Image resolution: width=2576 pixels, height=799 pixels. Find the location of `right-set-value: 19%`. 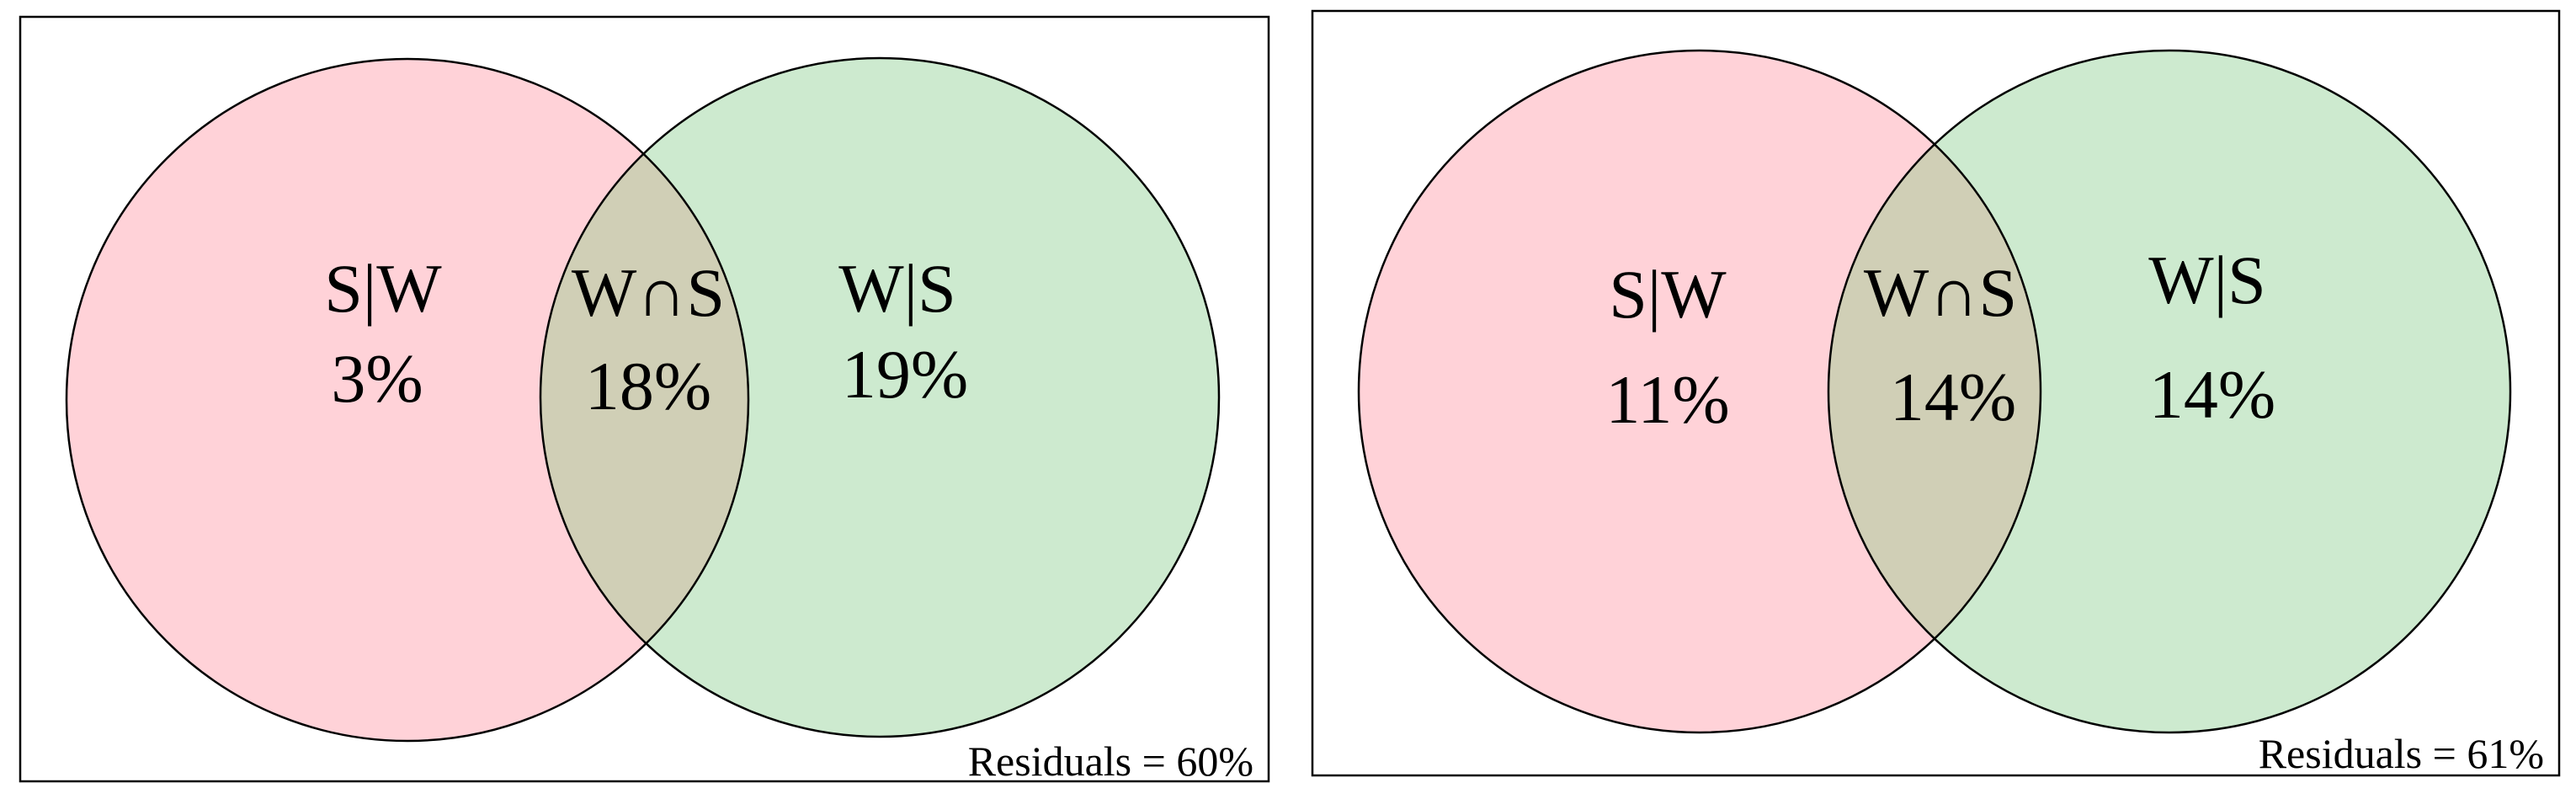

right-set-value: 19% is located at coordinates (905, 374).